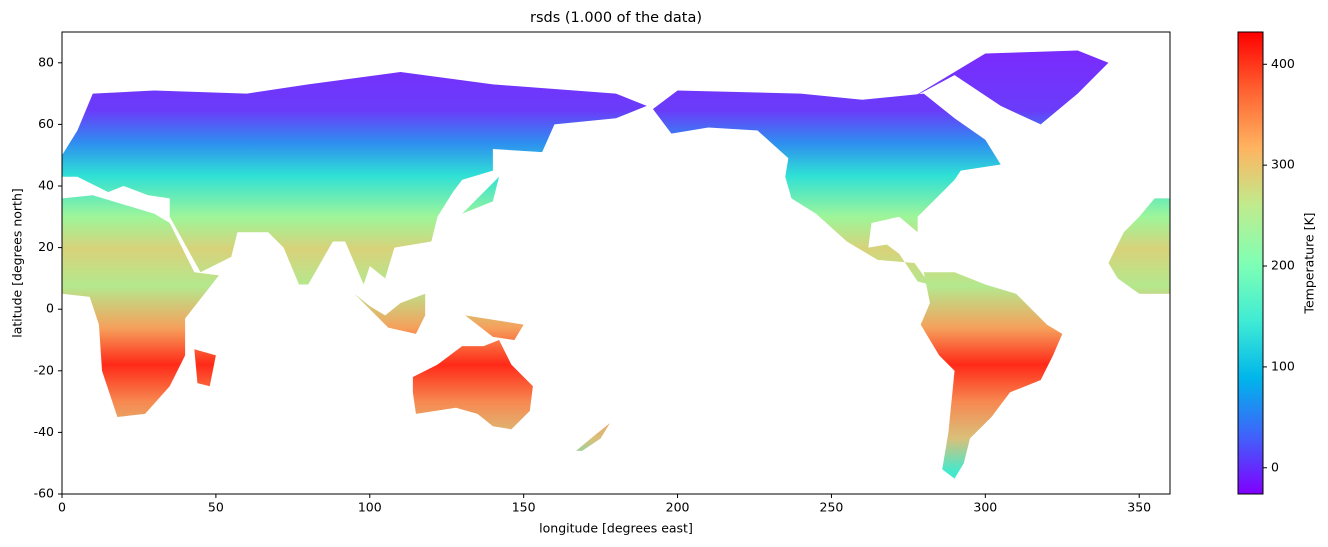 The image size is (1328, 547). Describe the element at coordinates (1283, 164) in the screenshot. I see `colorbar-tick-label: 300` at that location.